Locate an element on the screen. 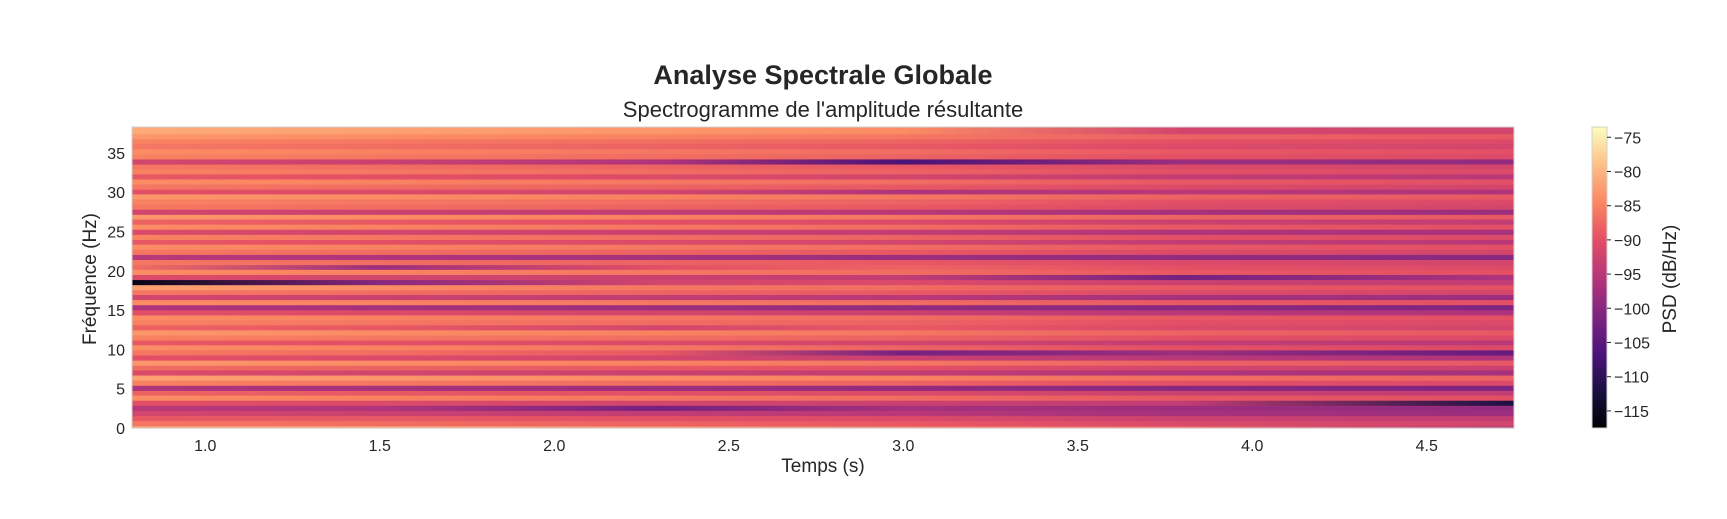  y-axis-label: Fréquence (Hz) is located at coordinates (90, 279).